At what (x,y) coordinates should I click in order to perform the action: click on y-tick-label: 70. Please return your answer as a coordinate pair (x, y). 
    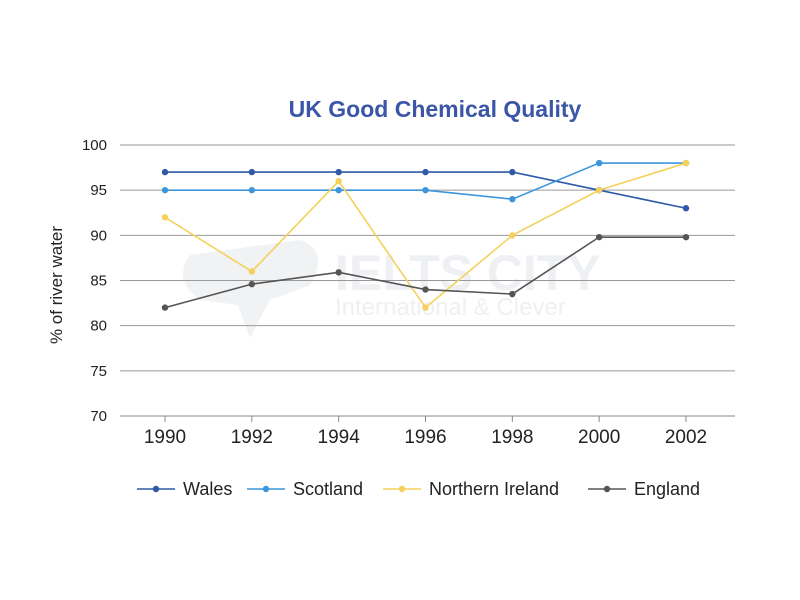
    Looking at the image, I should click on (98, 416).